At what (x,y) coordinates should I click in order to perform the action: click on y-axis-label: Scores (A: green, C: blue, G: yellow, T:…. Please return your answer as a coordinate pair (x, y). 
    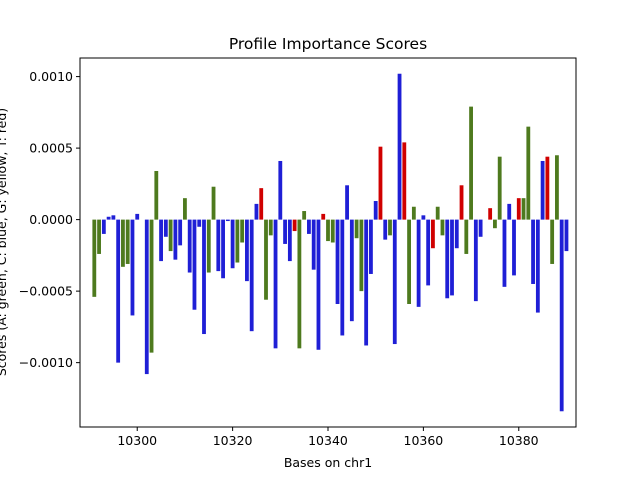
    Looking at the image, I should click on (4, 242).